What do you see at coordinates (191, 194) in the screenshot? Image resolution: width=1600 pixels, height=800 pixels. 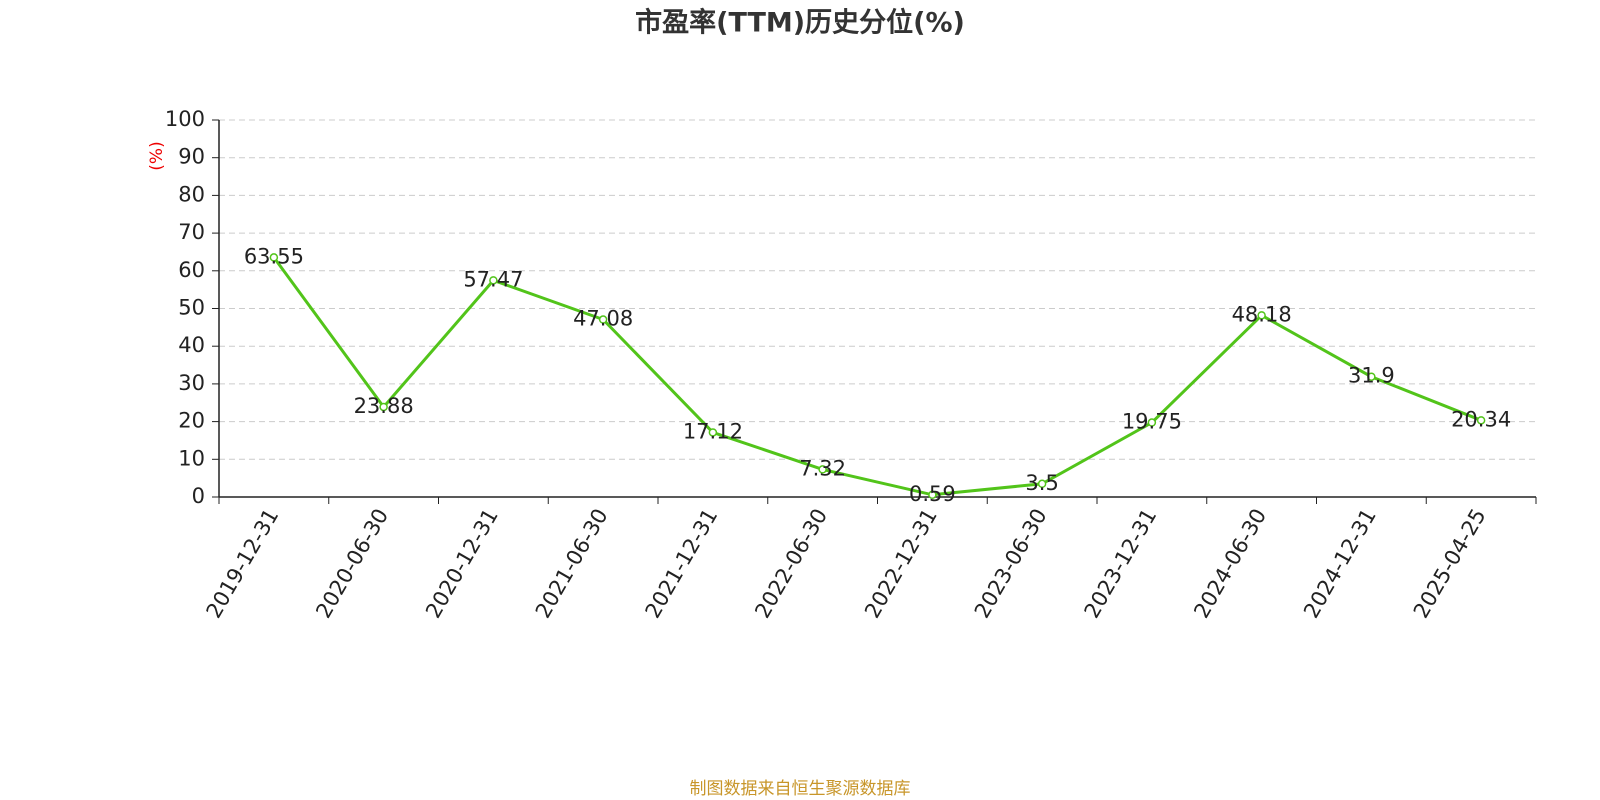 I see `y-tick-label: 80` at bounding box center [191, 194].